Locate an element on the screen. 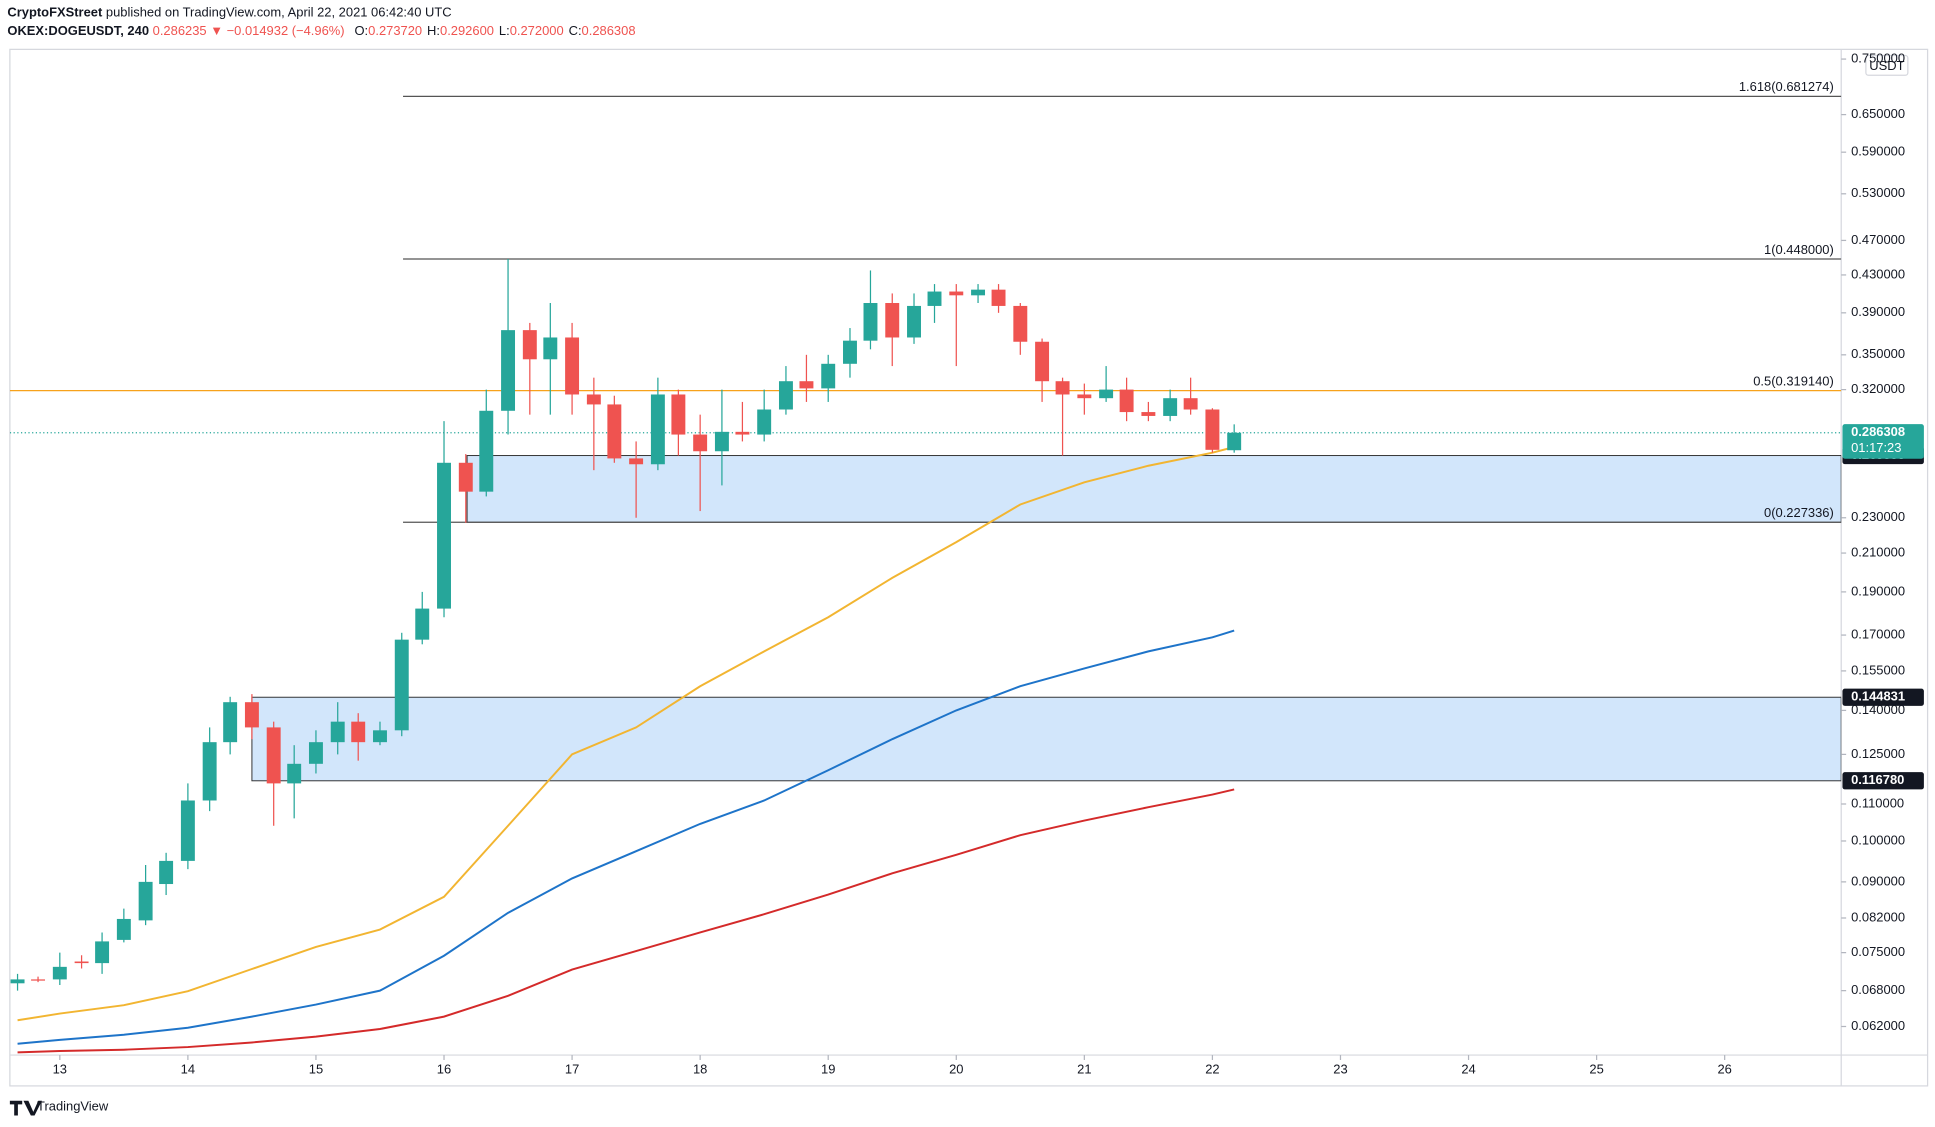 The height and width of the screenshot is (1127, 1935). quote-value: 0.292600 is located at coordinates (467, 31).